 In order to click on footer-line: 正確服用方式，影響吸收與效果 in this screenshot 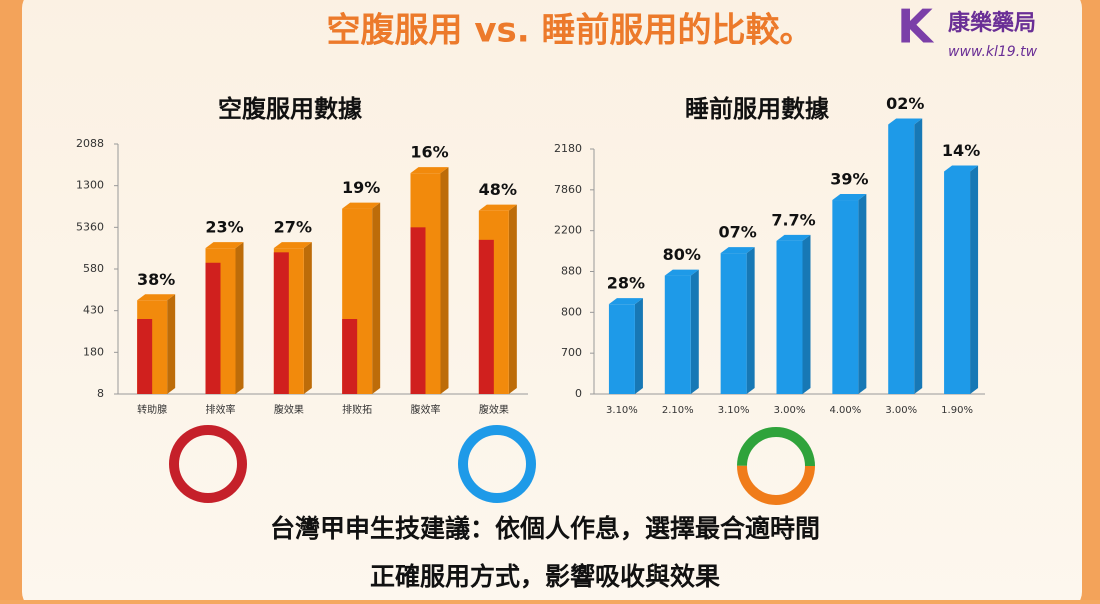, I will do `click(545, 576)`.